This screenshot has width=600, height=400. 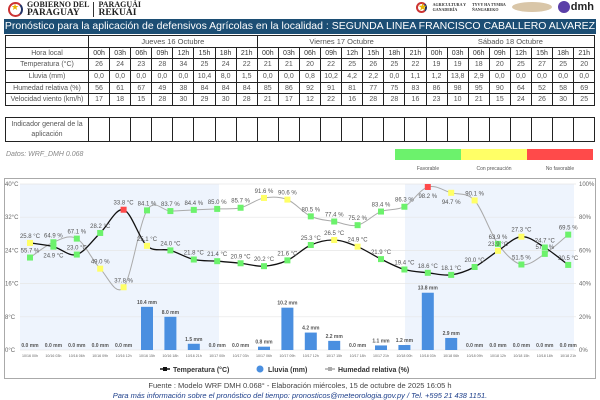 What do you see at coordinates (53, 13) in the screenshot?
I see `logo-text: PARAGUAY` at bounding box center [53, 13].